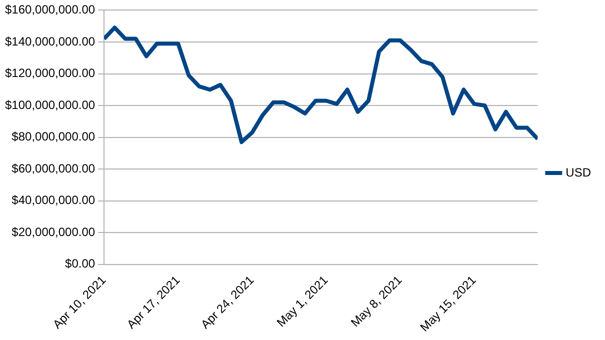 This screenshot has width=605, height=340. Describe the element at coordinates (50, 41) in the screenshot. I see `y-tick-label: $140,000,000.00` at that location.